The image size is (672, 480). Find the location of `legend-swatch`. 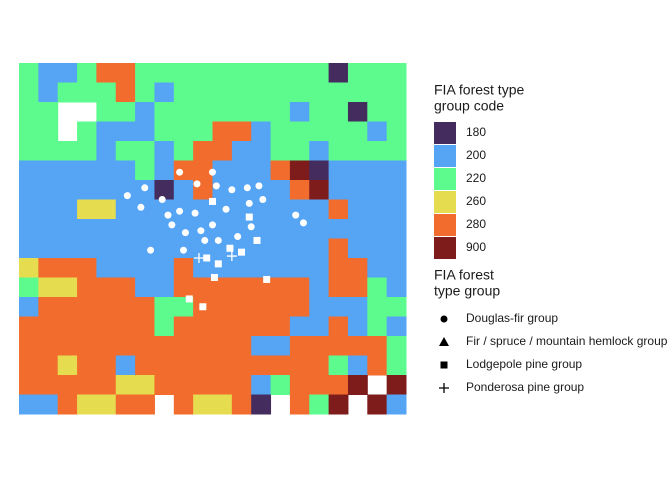

legend-swatch is located at coordinates (445, 179).